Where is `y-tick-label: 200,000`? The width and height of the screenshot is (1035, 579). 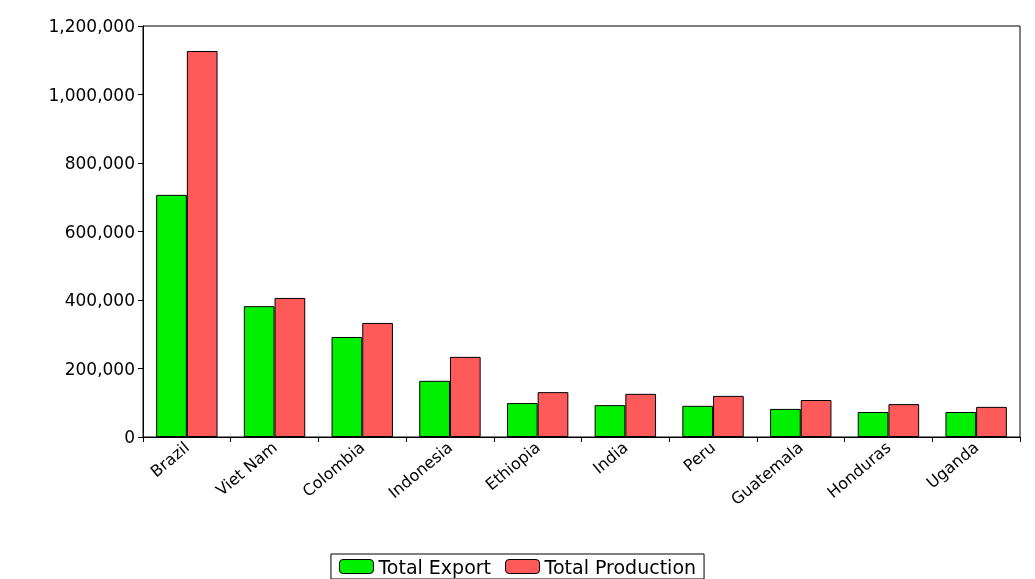 y-tick-label: 200,000 is located at coordinates (99, 368).